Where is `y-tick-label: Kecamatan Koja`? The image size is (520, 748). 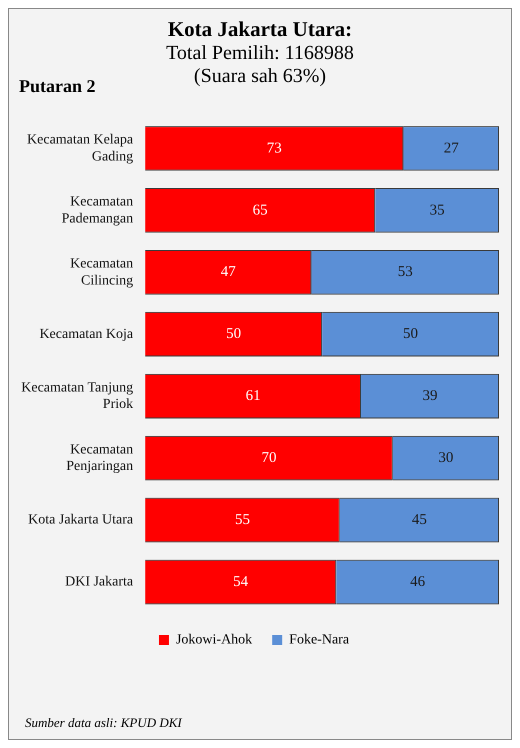 y-tick-label: Kecamatan Koja is located at coordinates (86, 334).